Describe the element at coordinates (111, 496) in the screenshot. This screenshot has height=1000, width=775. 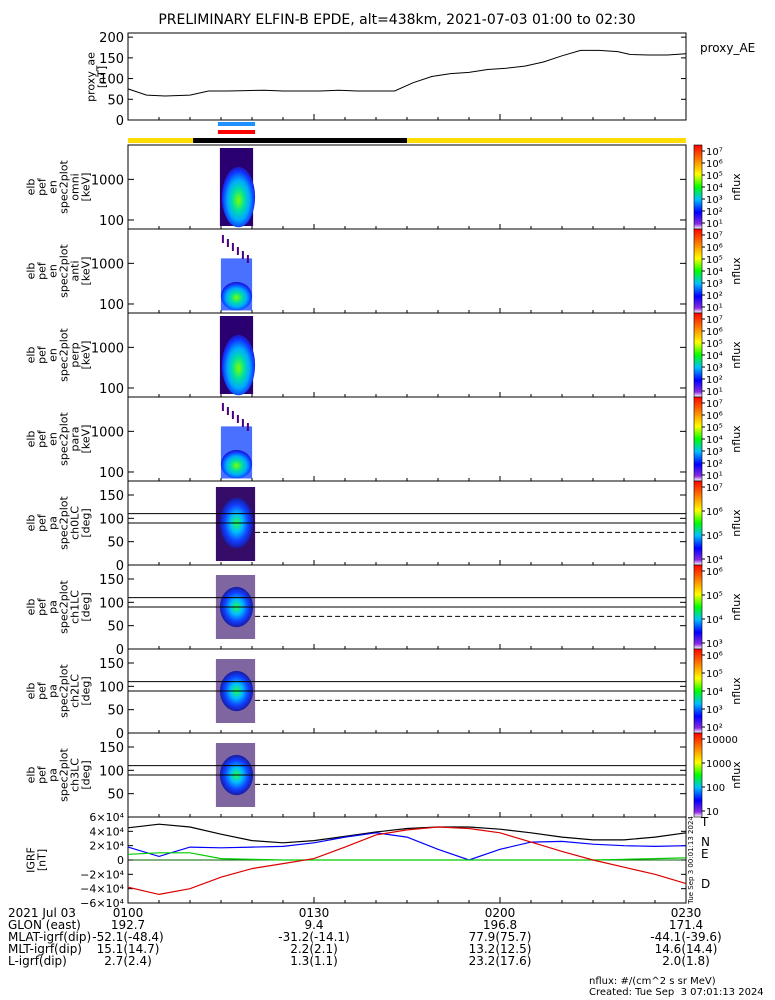
I see `pa-spec-panel-1-ytick-label: 150` at that location.